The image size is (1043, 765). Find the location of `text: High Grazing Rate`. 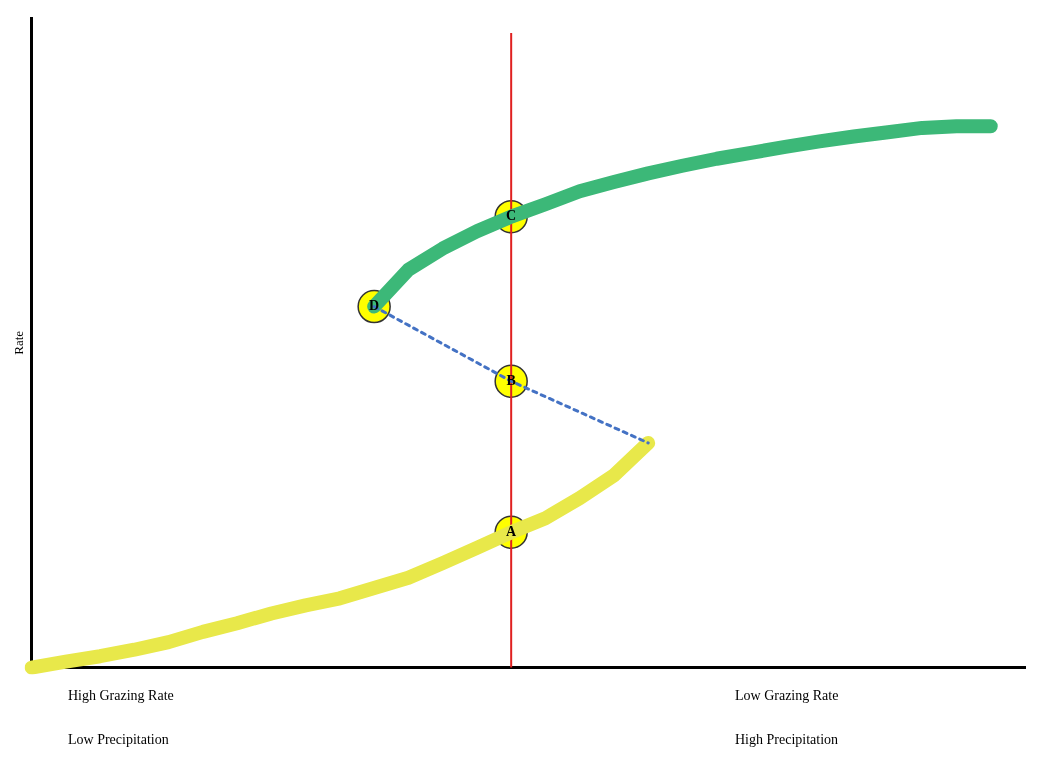

text: High Grazing Rate is located at coordinates (121, 696).